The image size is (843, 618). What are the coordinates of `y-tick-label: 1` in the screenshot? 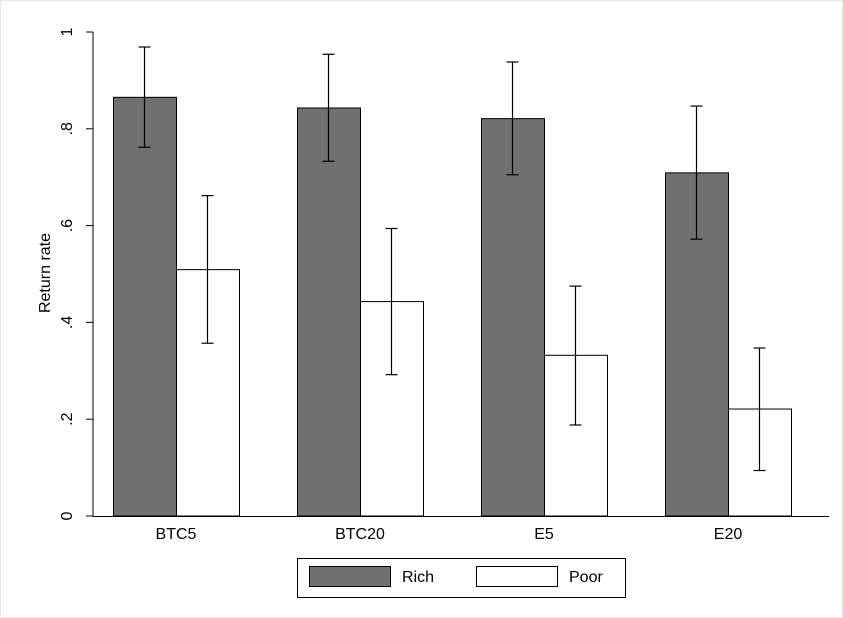 It's located at (67, 31).